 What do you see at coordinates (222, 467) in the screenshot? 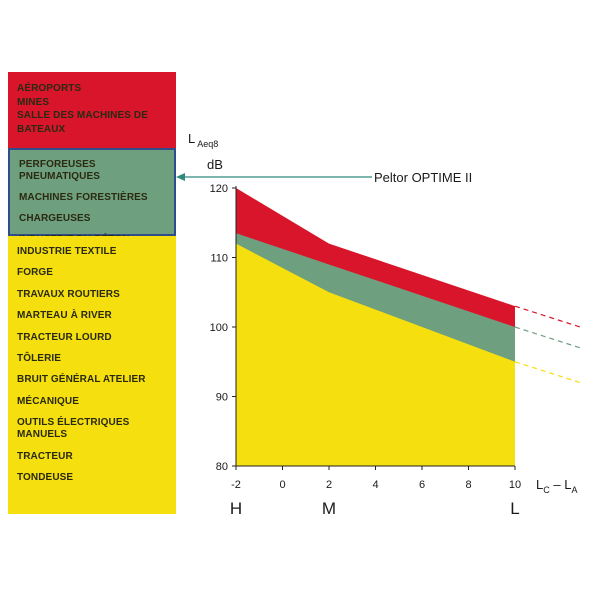
I see `y-tick-label: 80` at bounding box center [222, 467].